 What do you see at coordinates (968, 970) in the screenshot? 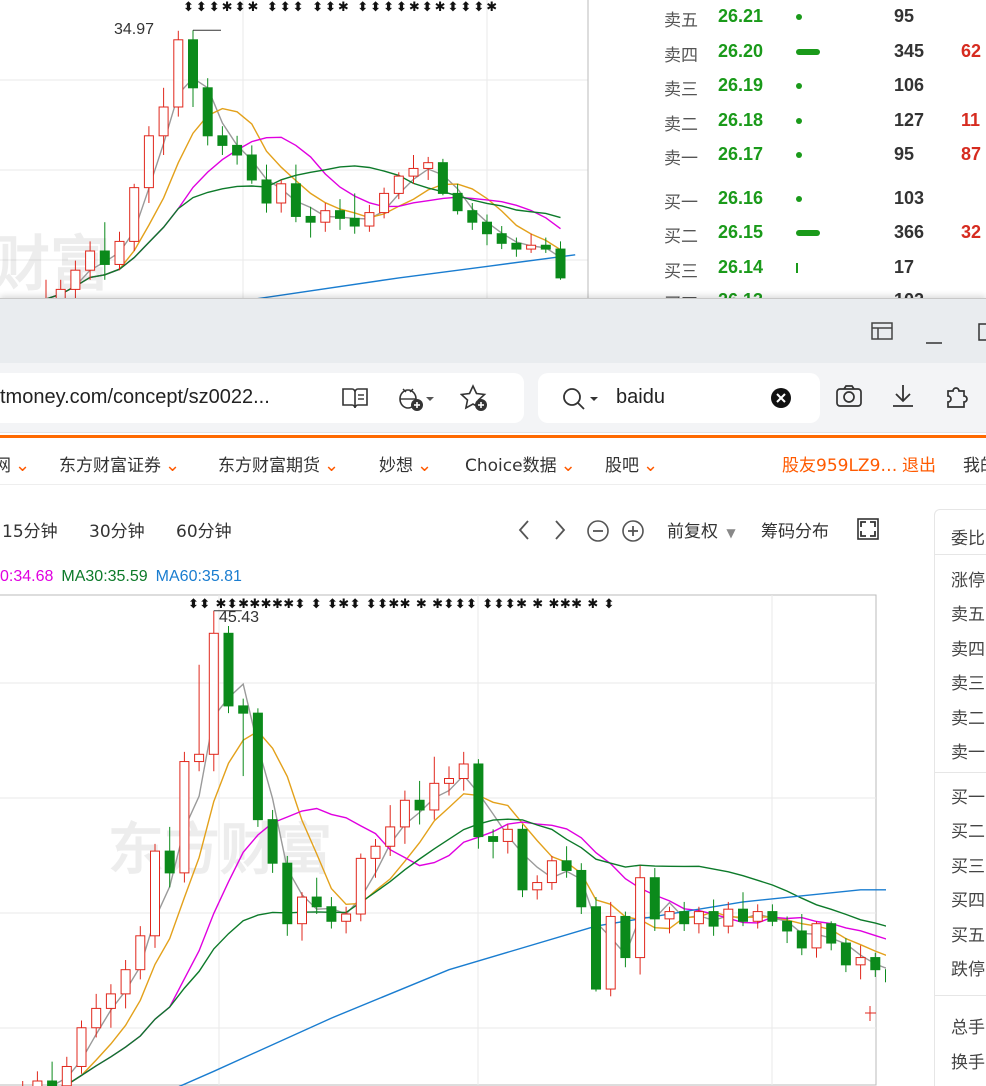
I see `side-panel-label: 跌停` at bounding box center [968, 970].